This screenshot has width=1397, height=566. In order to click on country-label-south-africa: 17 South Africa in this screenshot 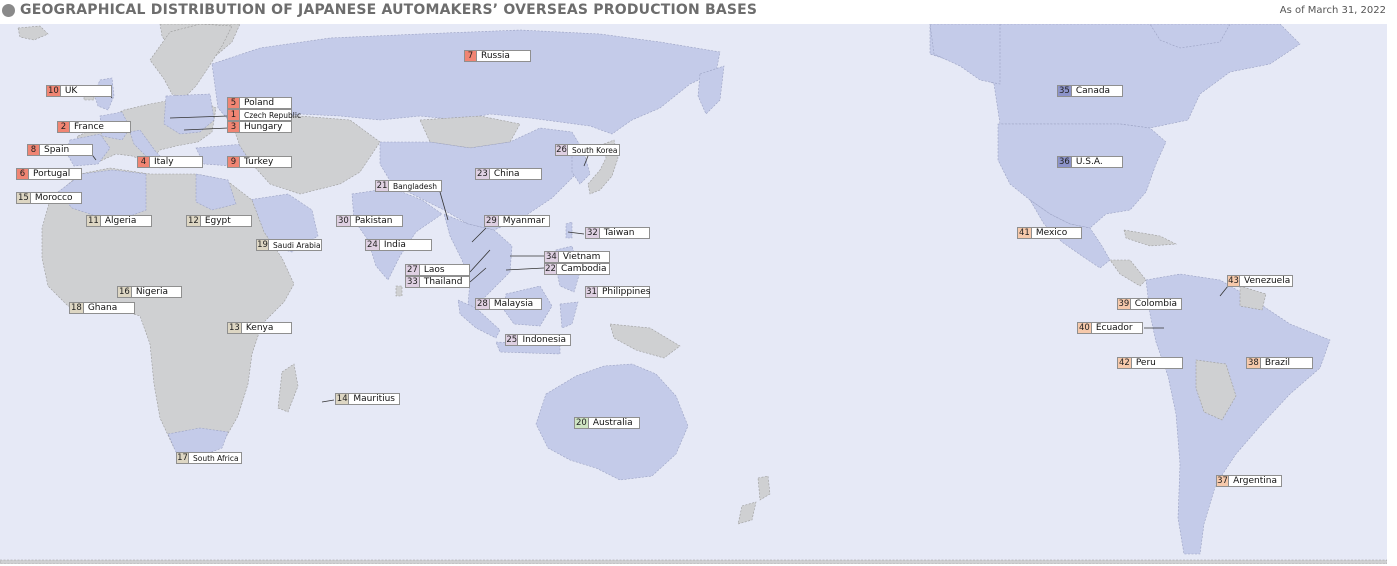, I will do `click(209, 458)`.